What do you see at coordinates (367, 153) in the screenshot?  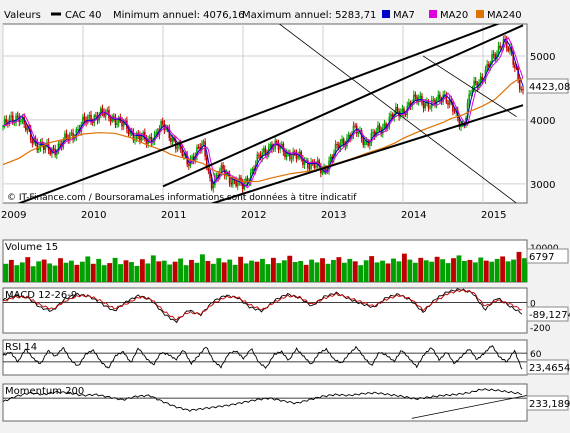 I see `trendline` at bounding box center [367, 153].